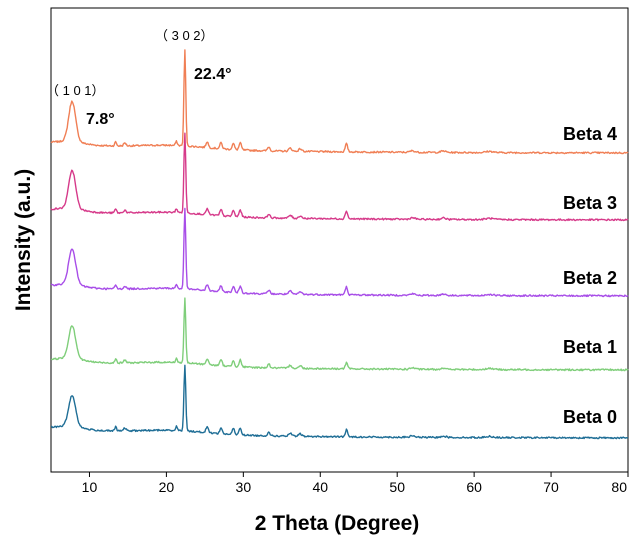 The image size is (640, 536). I want to click on x-tick-label: 70, so click(551, 487).